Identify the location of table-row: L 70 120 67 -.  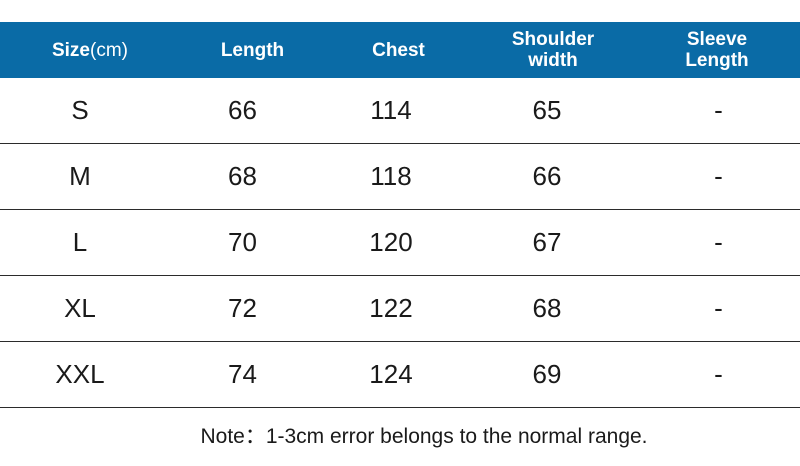
(400, 243).